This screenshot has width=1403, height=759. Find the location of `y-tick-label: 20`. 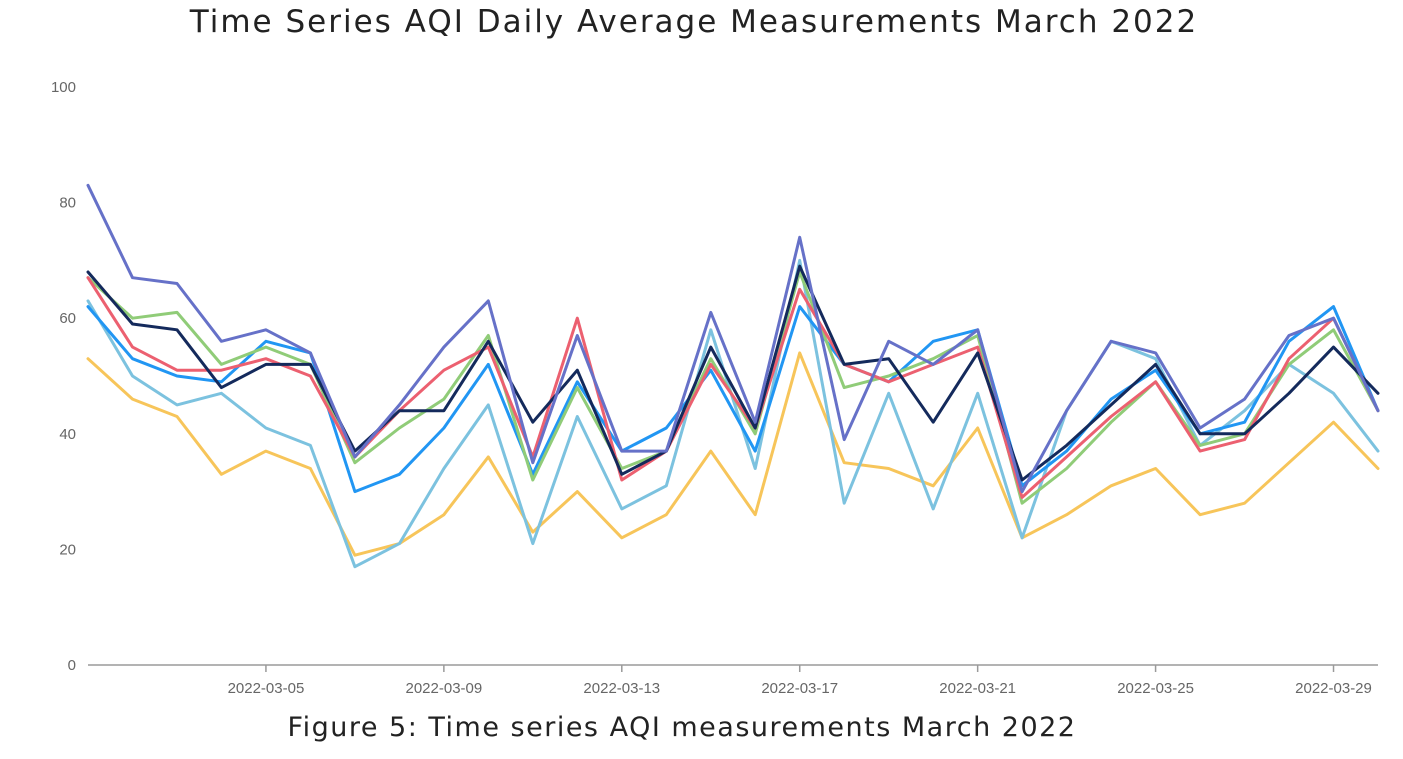

y-tick-label: 20 is located at coordinates (67, 549).